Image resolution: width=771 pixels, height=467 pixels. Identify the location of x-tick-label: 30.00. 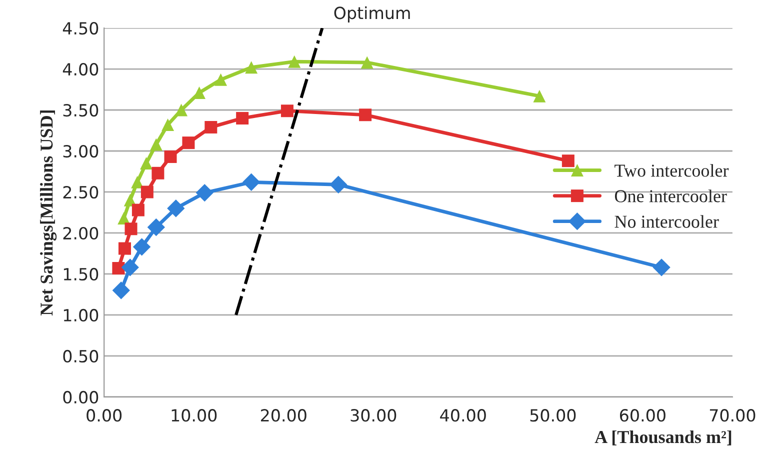
(373, 415).